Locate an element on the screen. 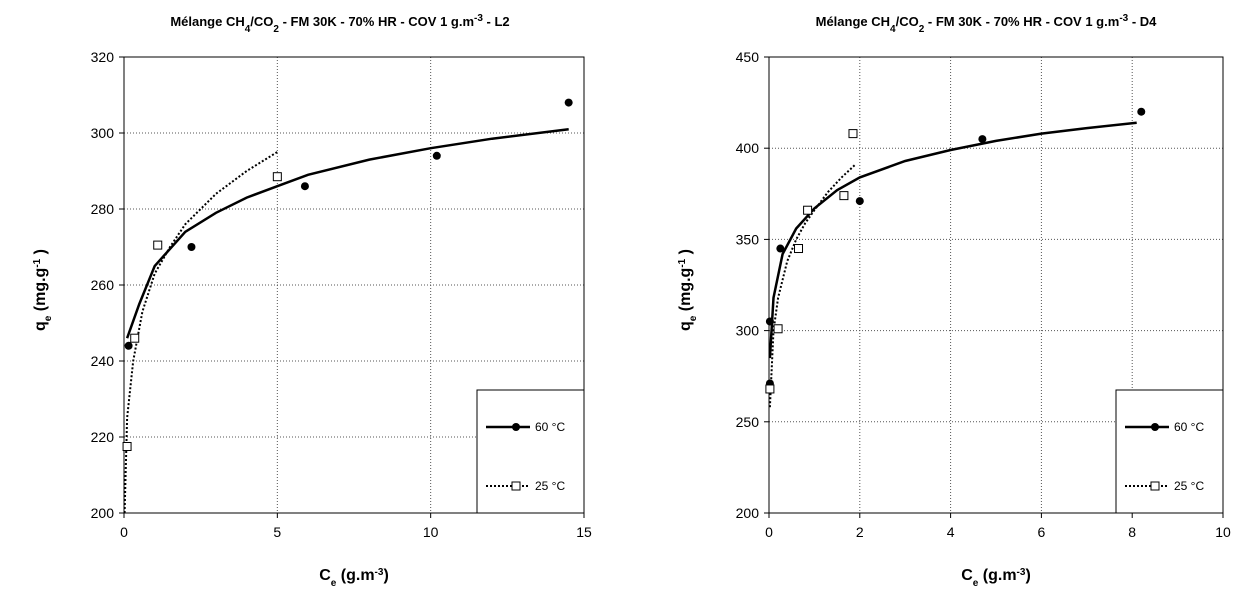  title-text: - D4 is located at coordinates (1142, 21).